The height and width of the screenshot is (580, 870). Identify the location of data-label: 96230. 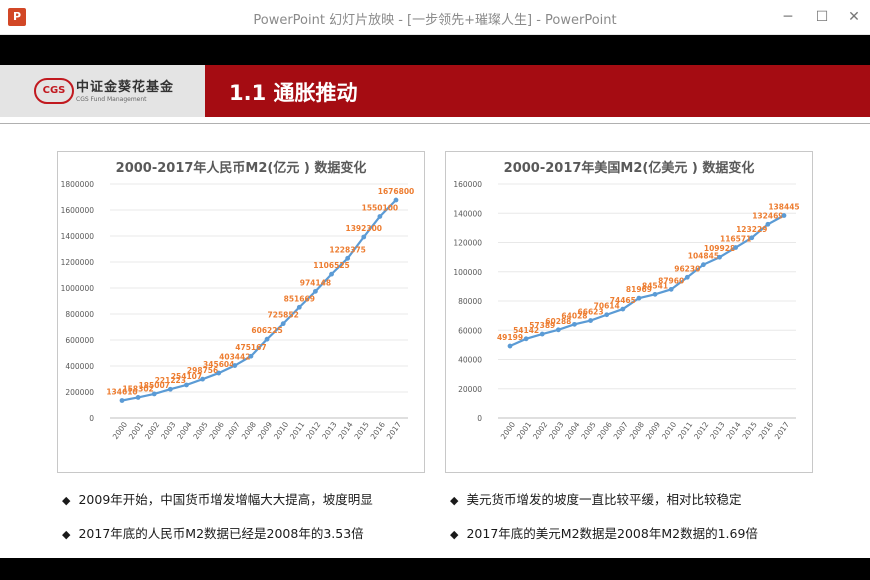
(687, 268).